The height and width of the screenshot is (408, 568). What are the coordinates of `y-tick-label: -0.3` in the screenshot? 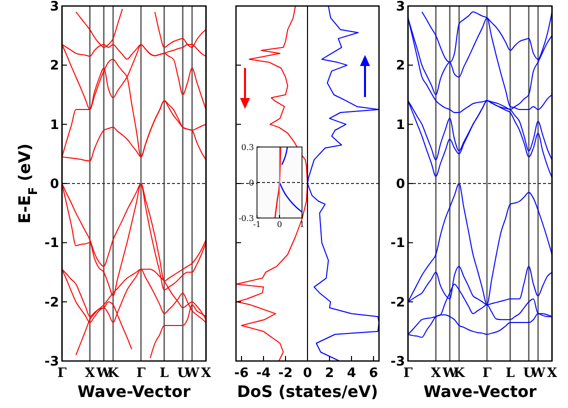 It's located at (246, 218).